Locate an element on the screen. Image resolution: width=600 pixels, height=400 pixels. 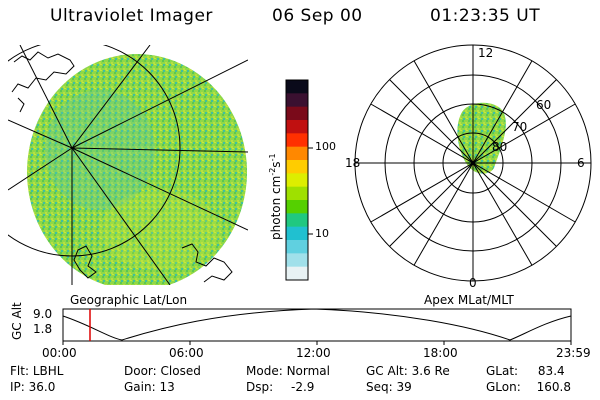
altitude-axis-label: GC Alt is located at coordinates (17, 321).